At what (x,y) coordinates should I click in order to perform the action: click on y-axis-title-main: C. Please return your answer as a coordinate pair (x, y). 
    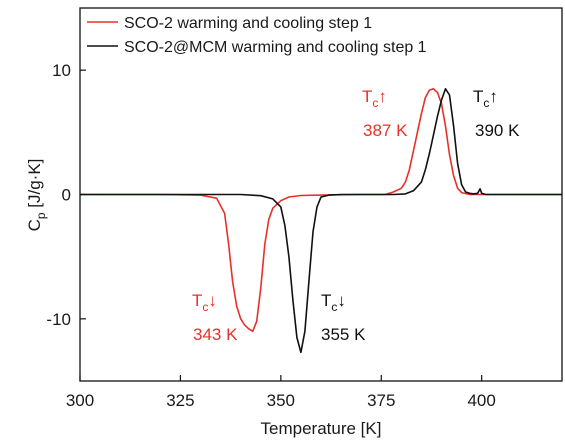
    Looking at the image, I should click on (34, 225).